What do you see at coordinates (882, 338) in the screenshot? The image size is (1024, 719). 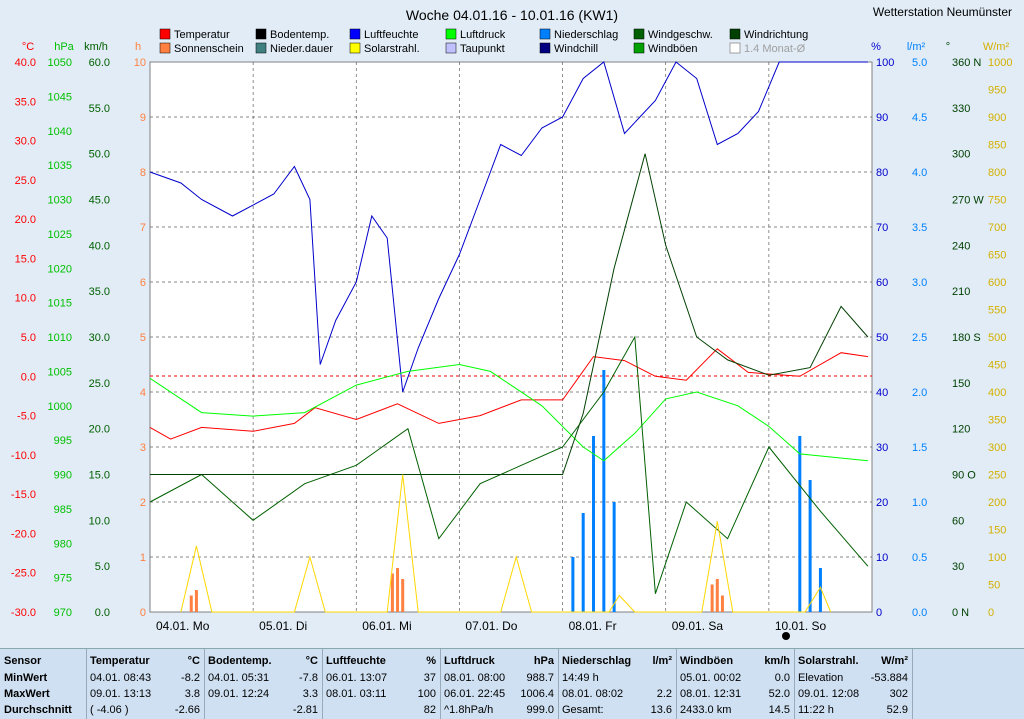 I see `axis-pct-tick: 50` at bounding box center [882, 338].